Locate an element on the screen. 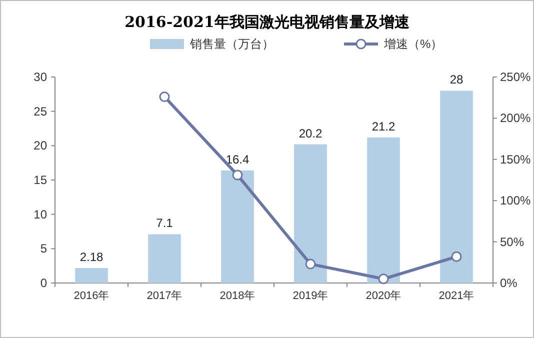  y-tick-label: 20 is located at coordinates (41, 145).